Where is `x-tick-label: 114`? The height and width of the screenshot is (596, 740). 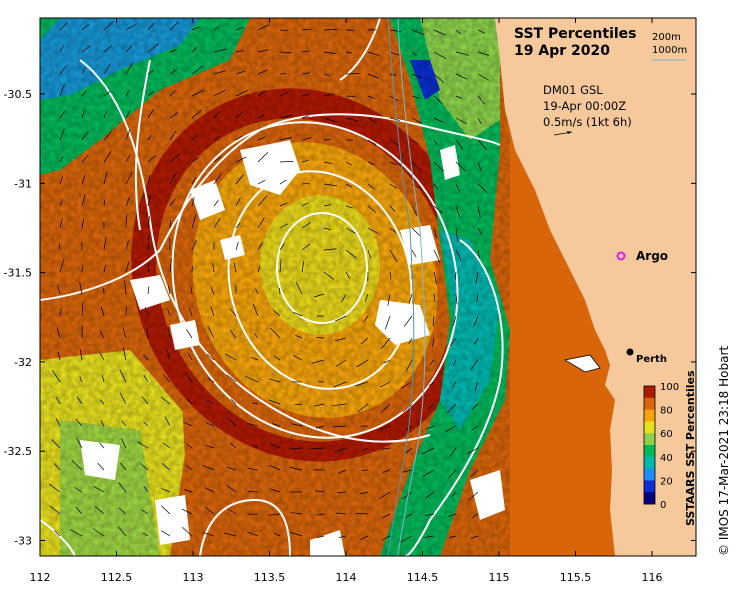
x-tick-label: 114 is located at coordinates (346, 577).